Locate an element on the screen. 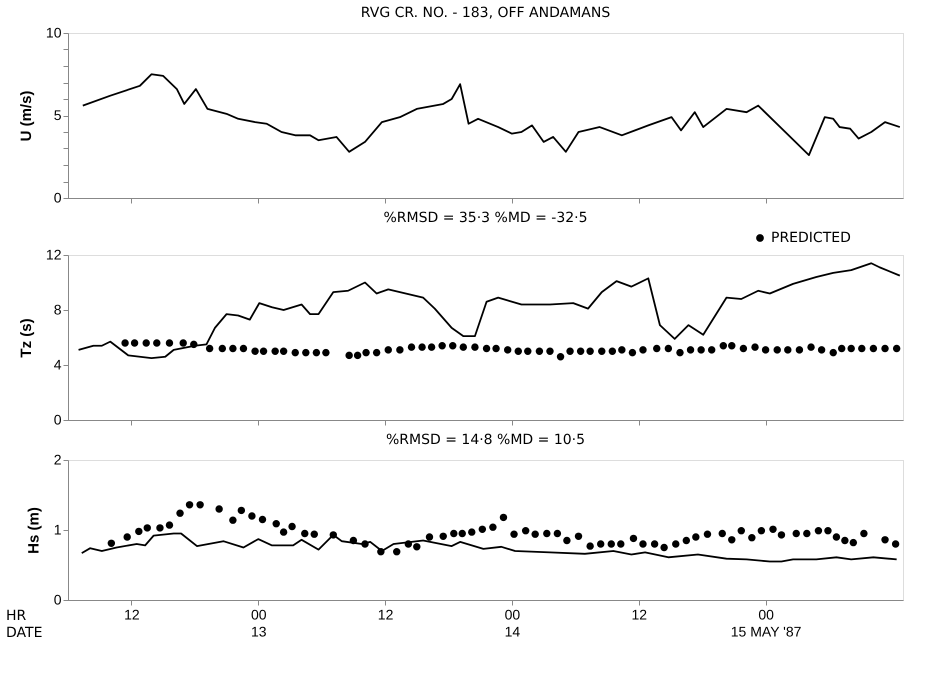 The height and width of the screenshot is (690, 934). y-tick-label: 5 is located at coordinates (58, 115).